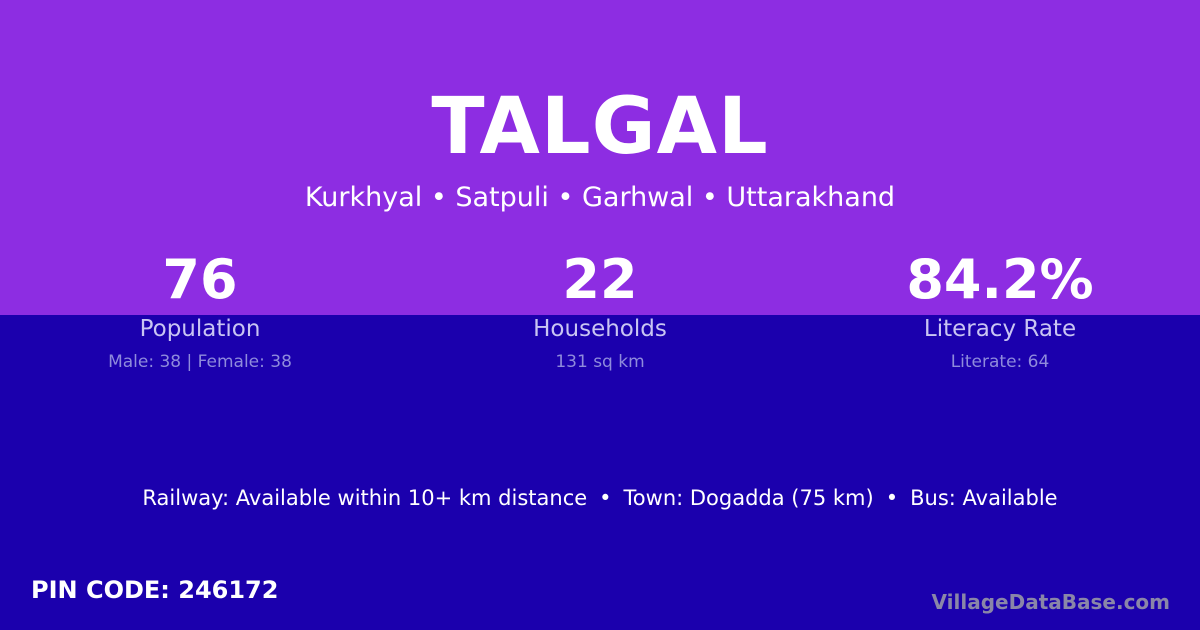  What do you see at coordinates (1000, 329) in the screenshot?
I see `stat-label: Literacy Rate` at bounding box center [1000, 329].